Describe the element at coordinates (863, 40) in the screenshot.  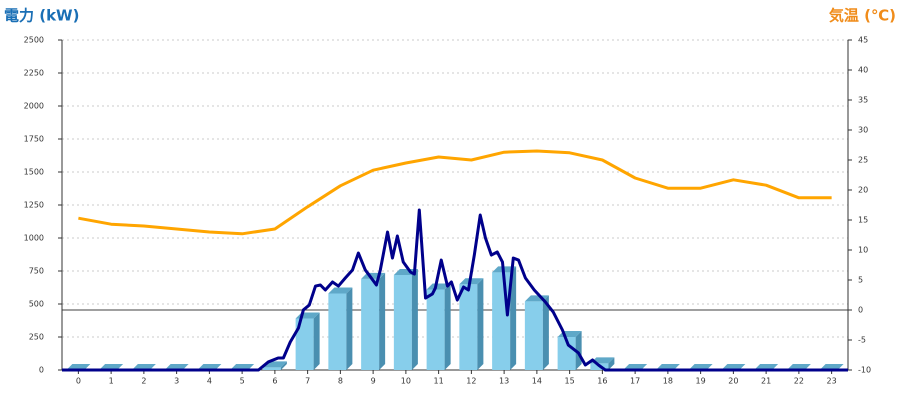
I see `y2-tick-label: 45` at that location.